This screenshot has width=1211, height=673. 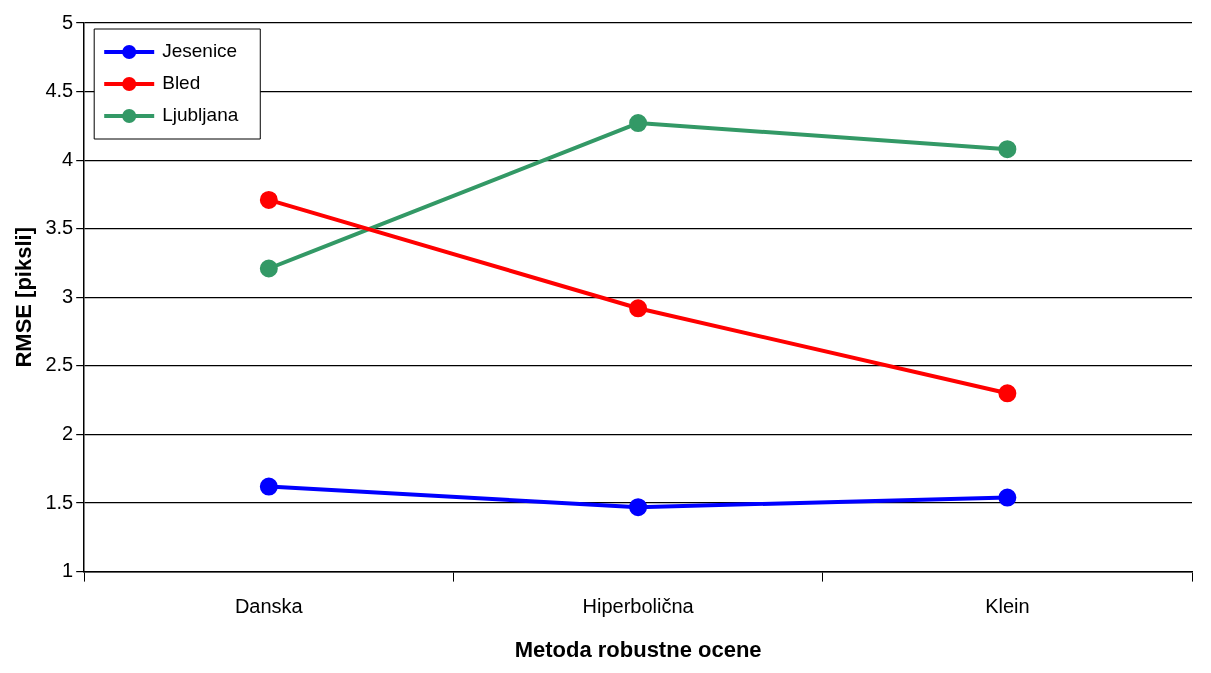 I want to click on y-tick-label: 1, so click(x=68, y=570).